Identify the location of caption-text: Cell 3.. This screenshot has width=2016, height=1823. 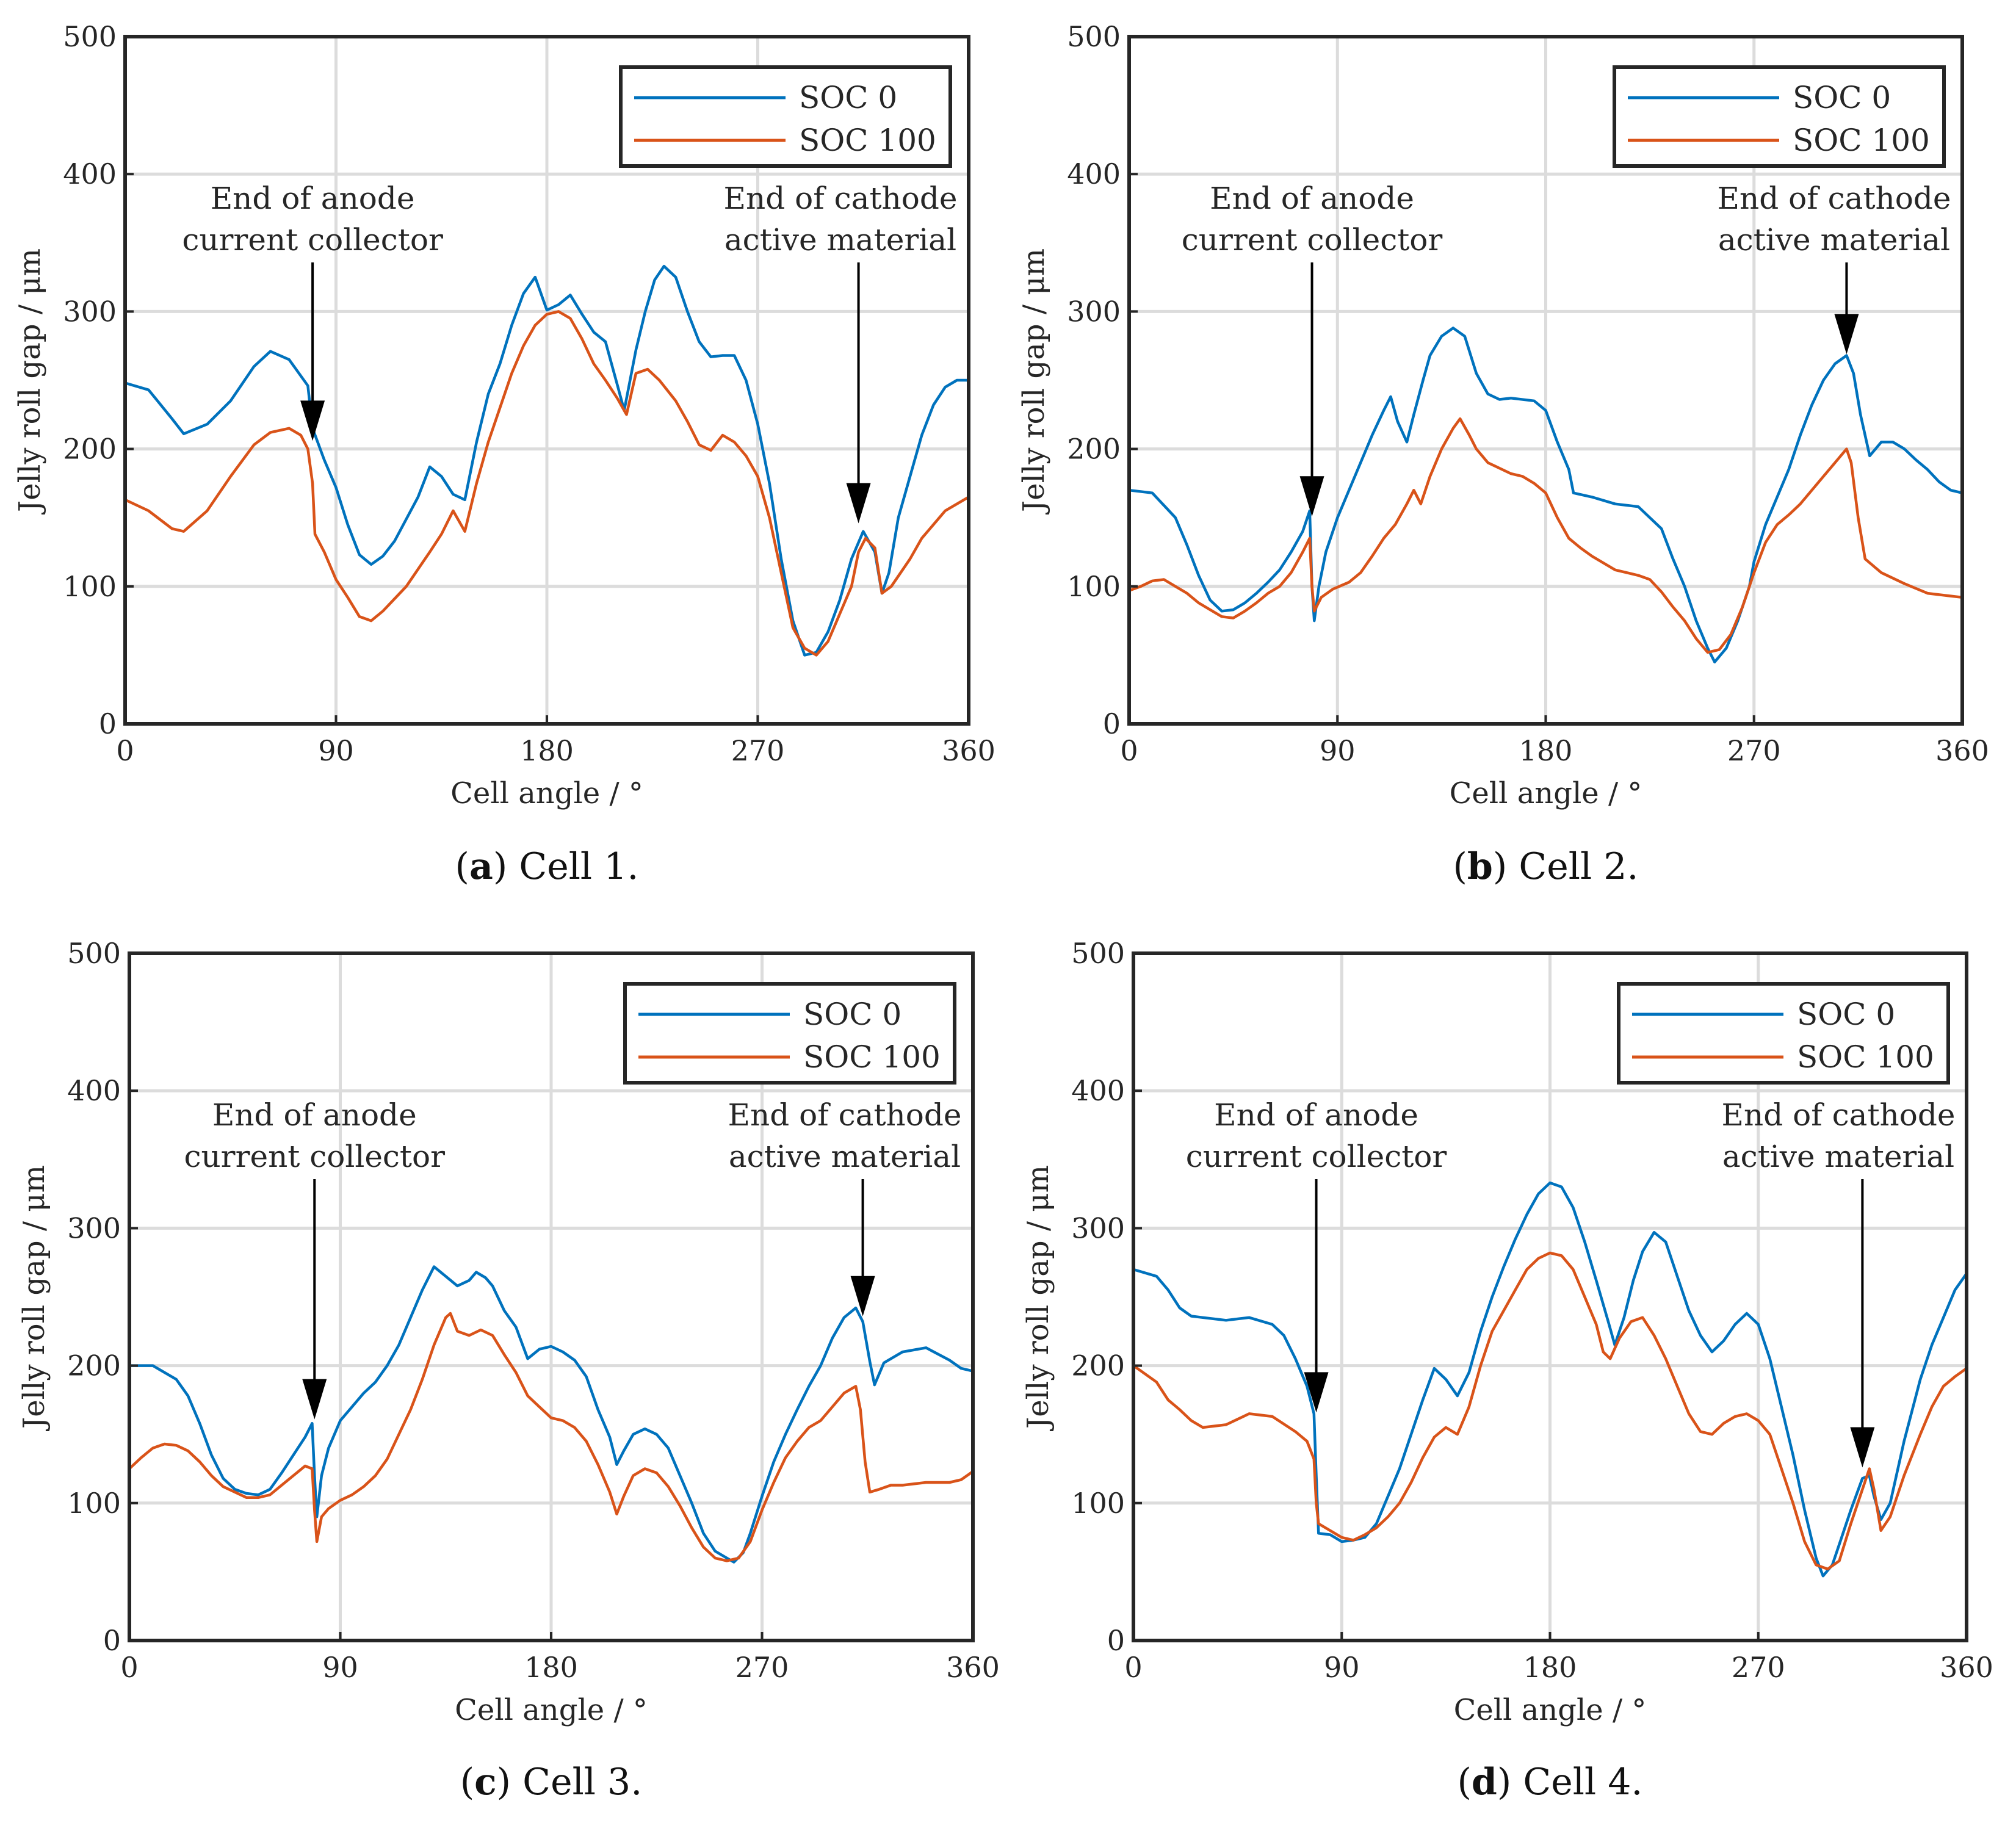
(582, 1782).